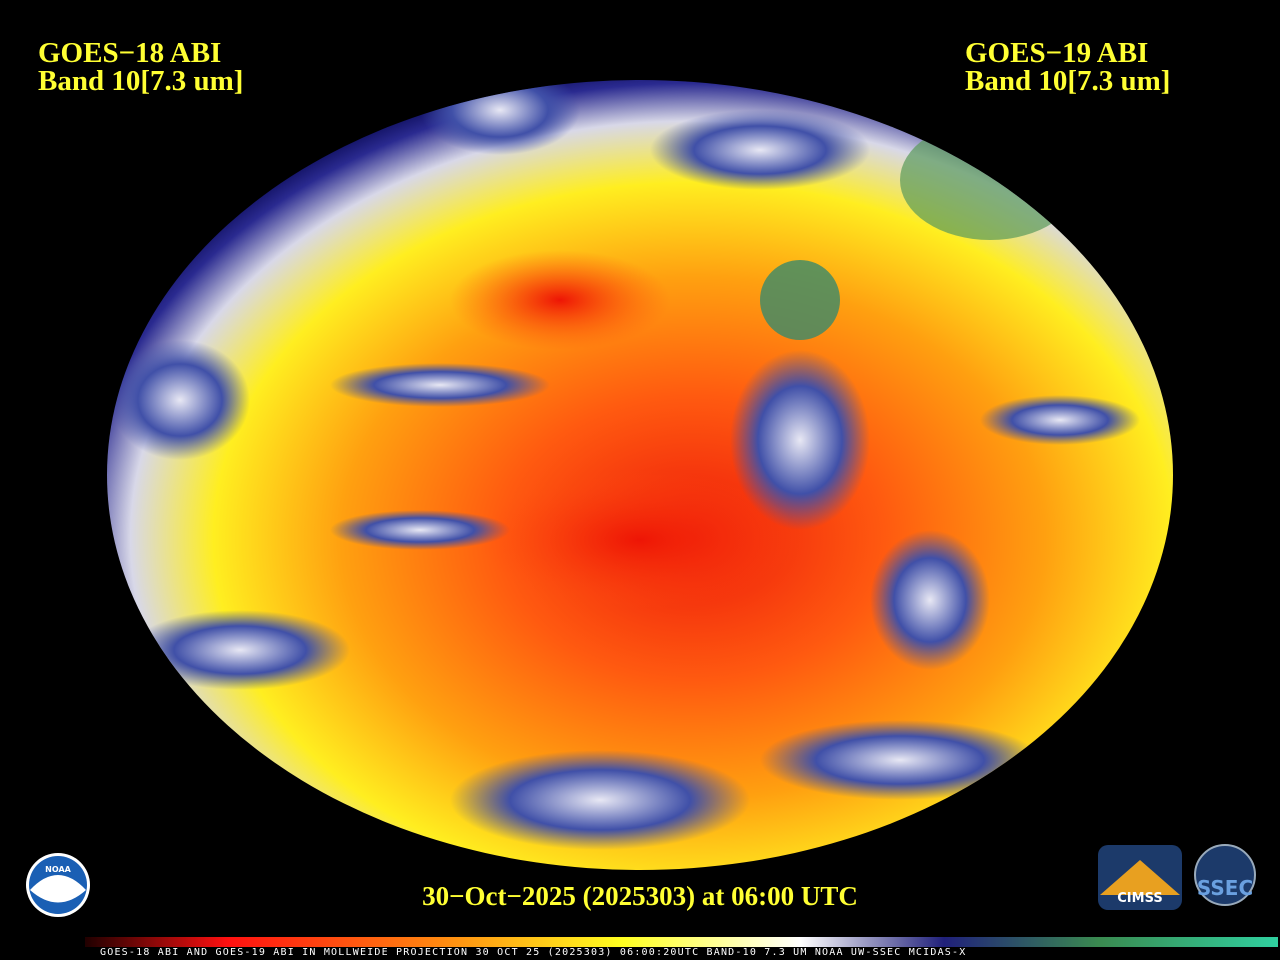  Describe the element at coordinates (129, 53) in the screenshot. I see `left-satellite: GOES−18 ABI` at that location.